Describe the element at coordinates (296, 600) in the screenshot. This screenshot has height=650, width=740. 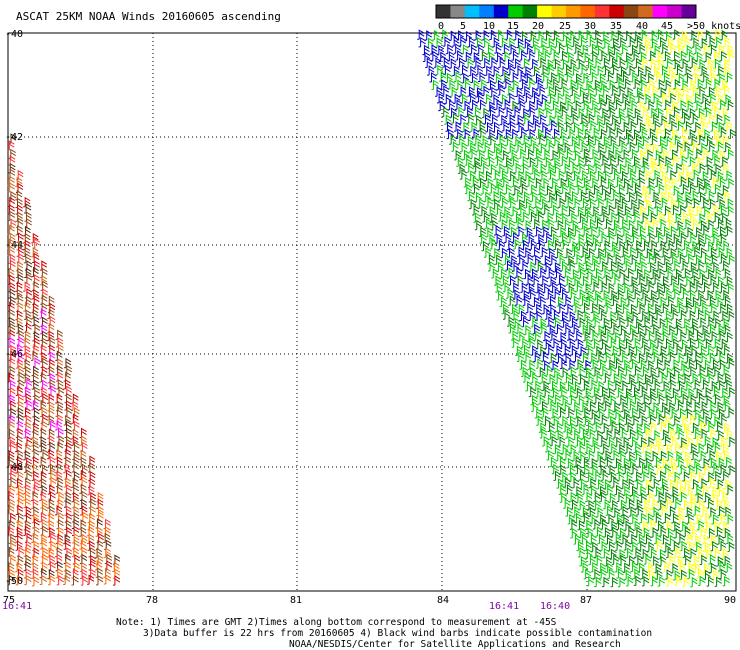
I see `lon-label-81: 81` at that location.